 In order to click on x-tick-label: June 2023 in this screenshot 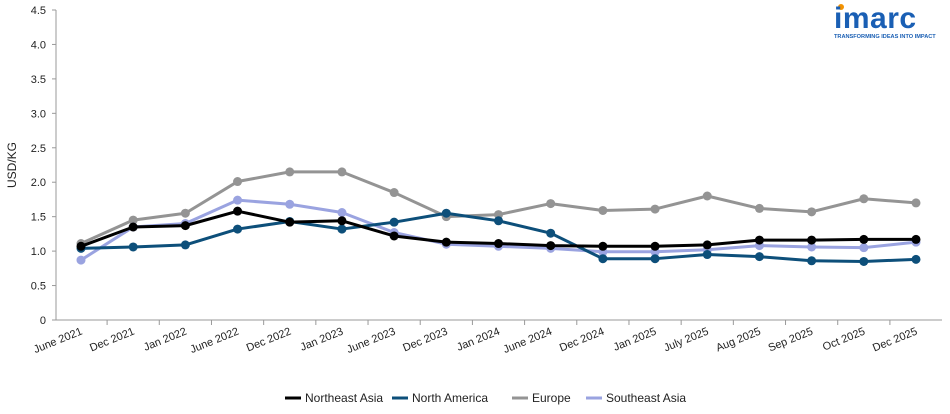, I will do `click(371, 341)`.